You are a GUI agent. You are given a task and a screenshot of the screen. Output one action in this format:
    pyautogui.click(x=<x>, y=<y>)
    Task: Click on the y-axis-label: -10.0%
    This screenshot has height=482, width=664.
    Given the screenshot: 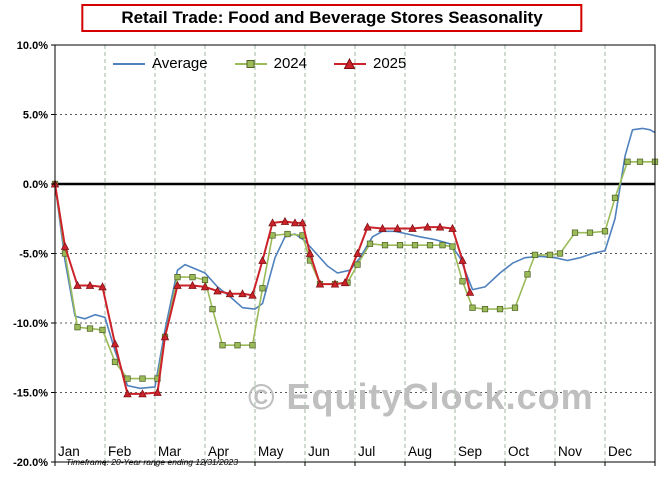 What is the action you would take?
    pyautogui.click(x=30, y=324)
    